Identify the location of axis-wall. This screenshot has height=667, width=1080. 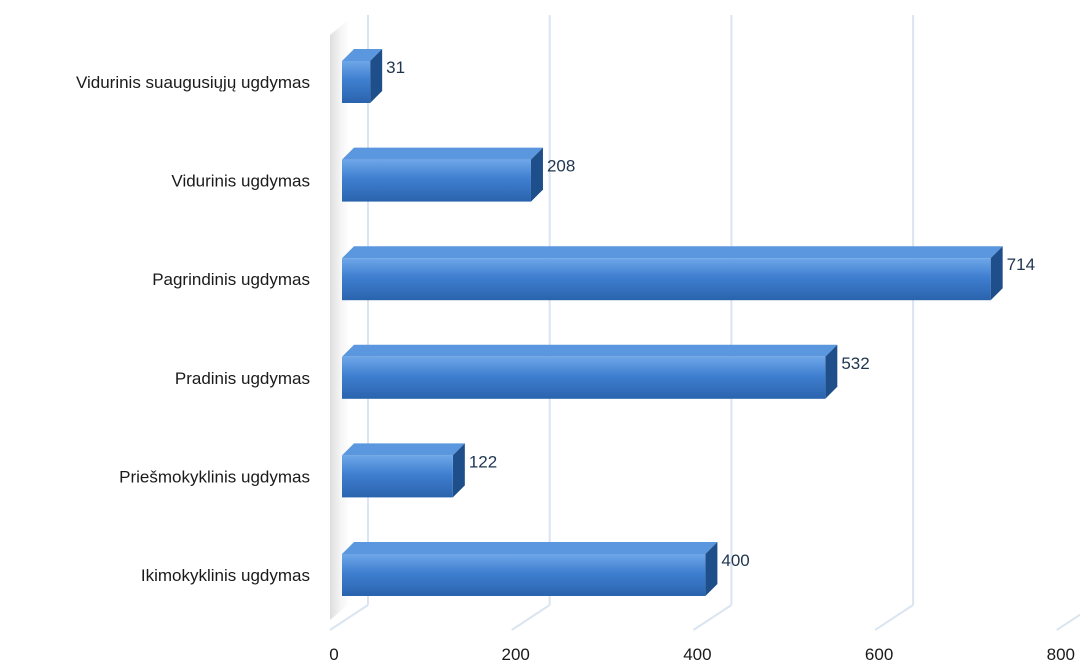
(339, 320).